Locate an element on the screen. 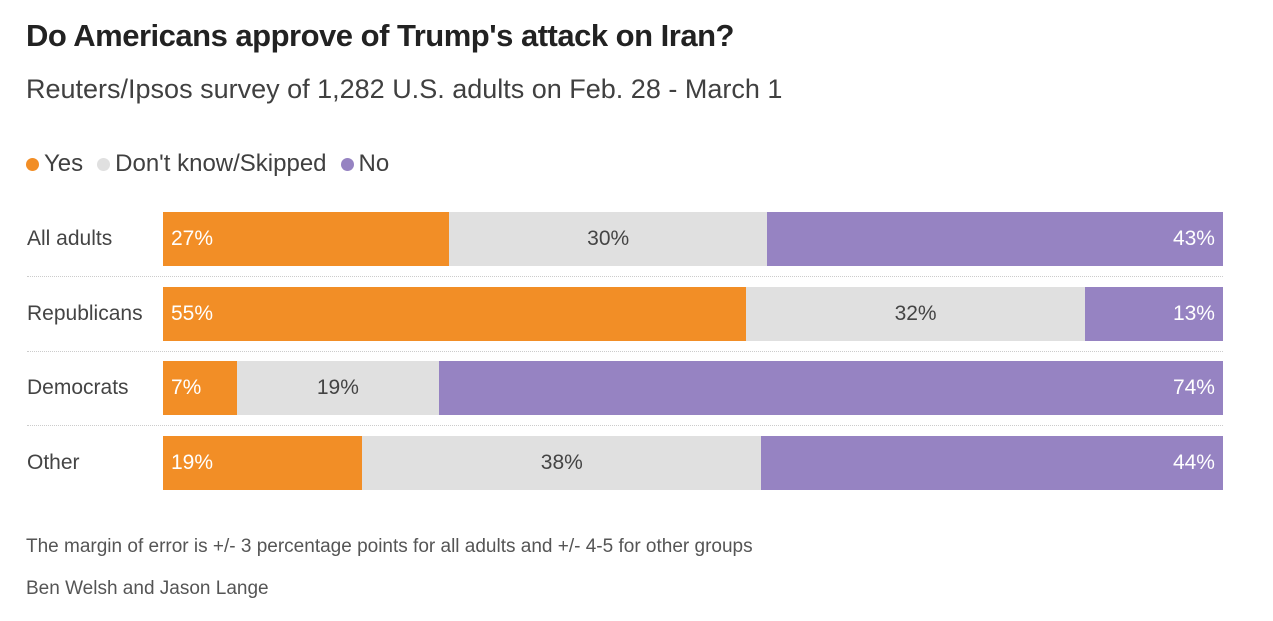 The width and height of the screenshot is (1273, 621). category-label: Republicans is located at coordinates (85, 313).